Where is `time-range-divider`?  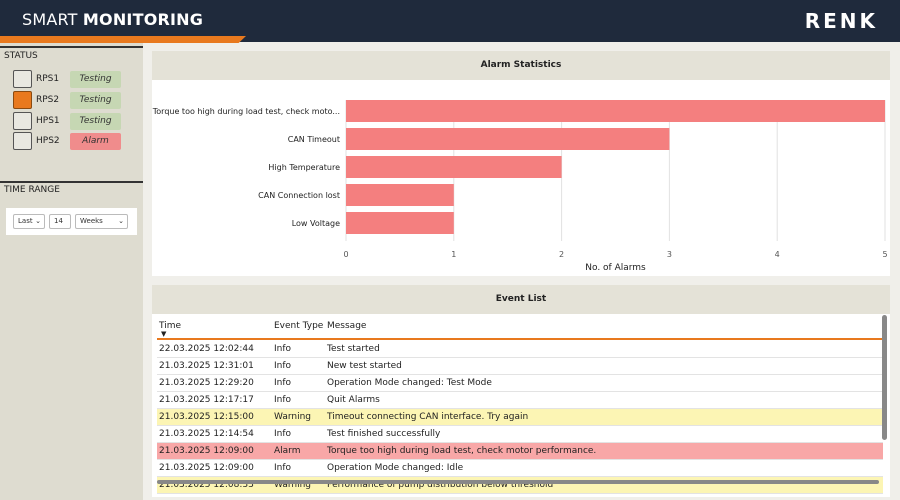
time-range-divider is located at coordinates (71, 182).